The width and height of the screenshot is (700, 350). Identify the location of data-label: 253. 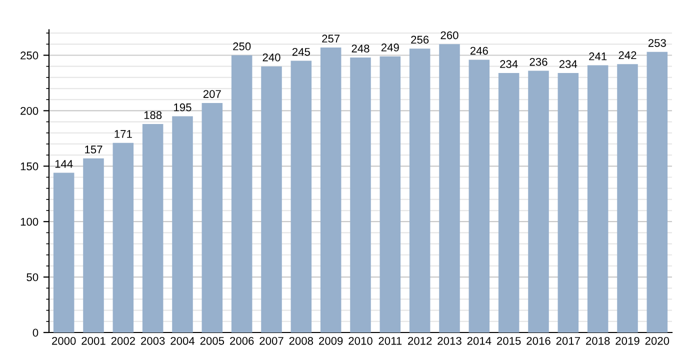
(657, 43).